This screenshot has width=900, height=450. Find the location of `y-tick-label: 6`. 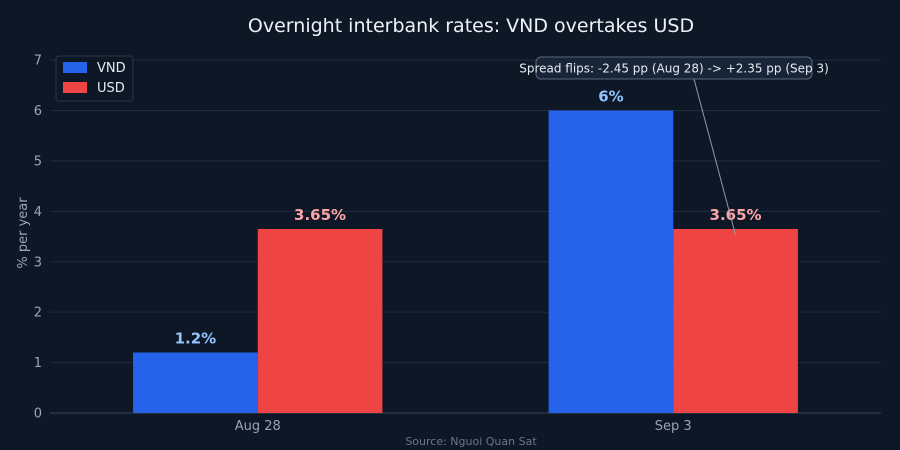

y-tick-label: 6 is located at coordinates (38, 111).